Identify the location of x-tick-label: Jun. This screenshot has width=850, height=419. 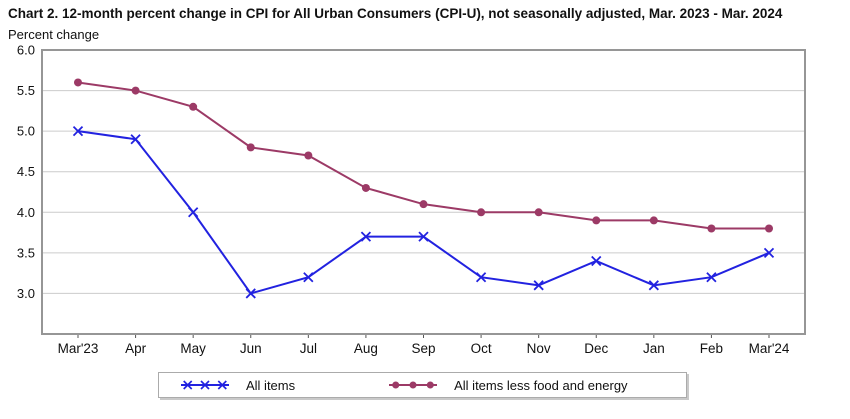
(251, 348).